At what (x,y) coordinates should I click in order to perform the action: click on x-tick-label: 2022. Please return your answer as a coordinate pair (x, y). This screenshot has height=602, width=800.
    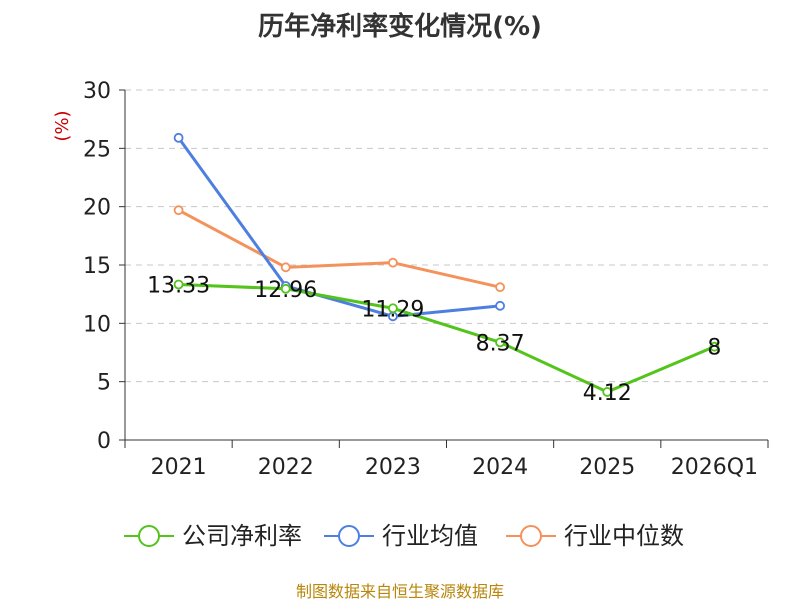
    Looking at the image, I should click on (286, 467).